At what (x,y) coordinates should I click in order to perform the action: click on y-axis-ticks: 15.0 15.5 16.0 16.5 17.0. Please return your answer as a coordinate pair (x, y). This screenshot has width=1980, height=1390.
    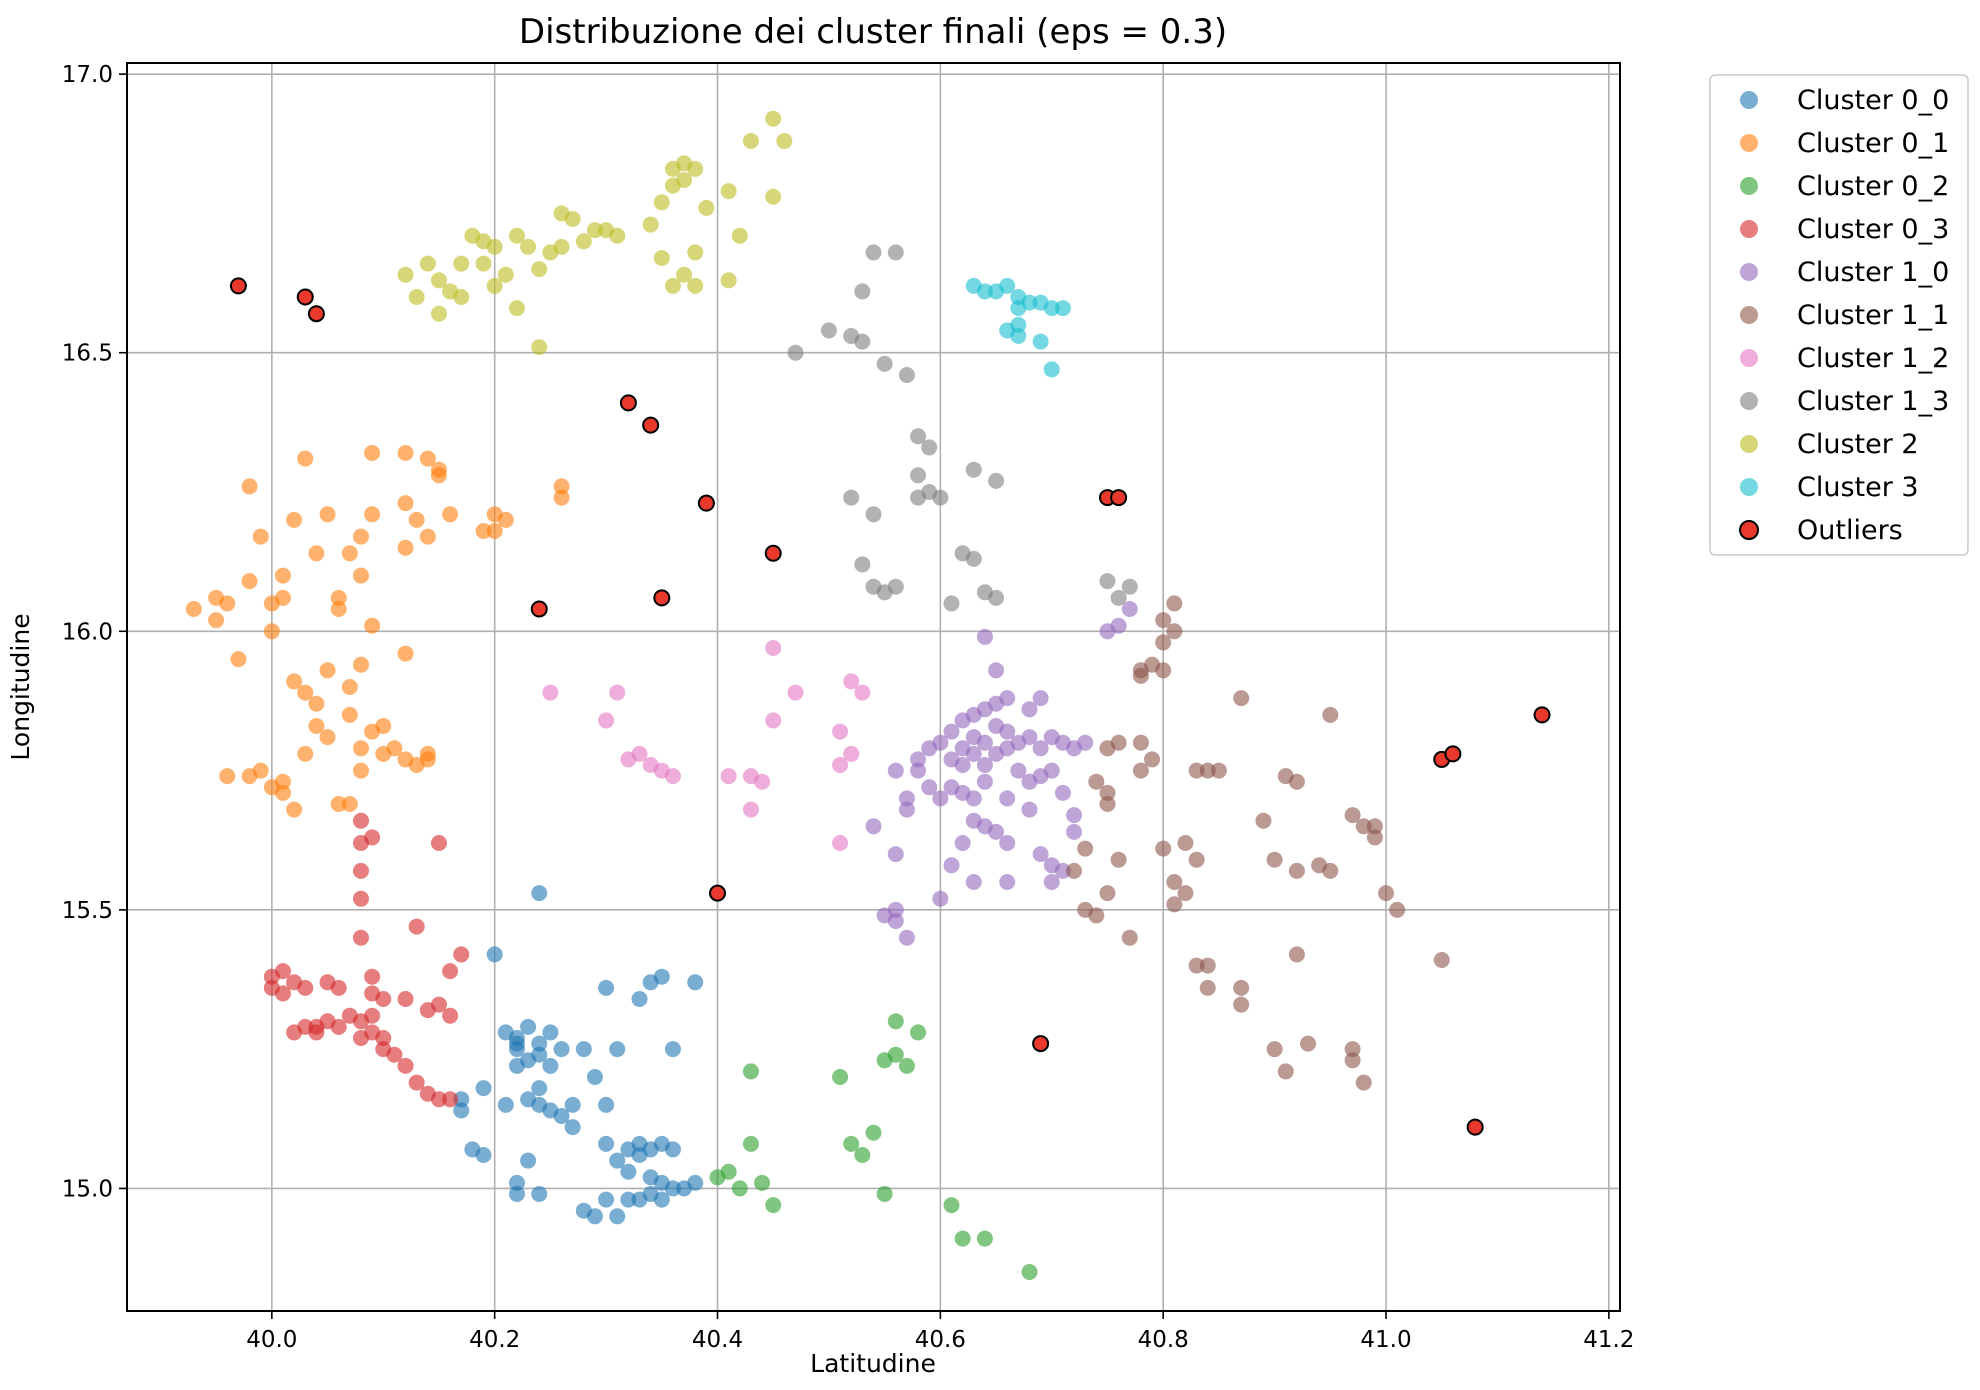
    Looking at the image, I should click on (94, 632).